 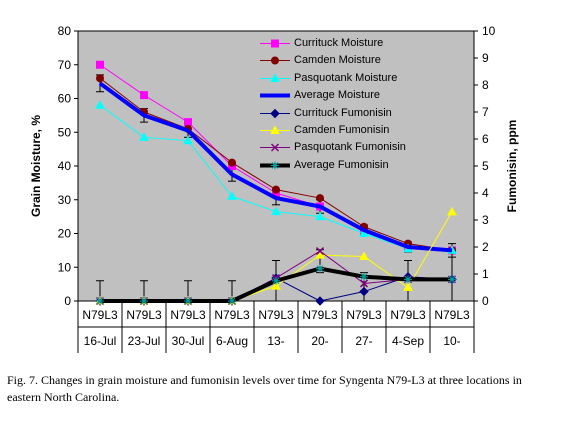 I want to click on series, so click(x=276, y=284).